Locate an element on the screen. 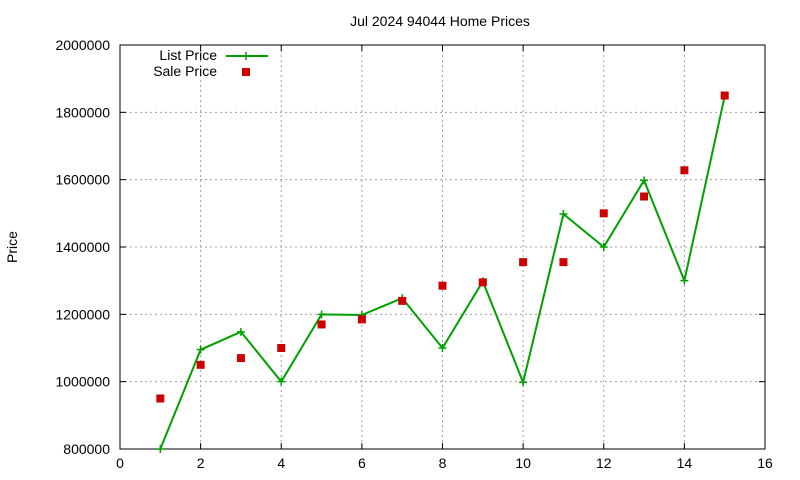 The image size is (800, 480). y-tick-label: 1600000 is located at coordinates (82, 180).